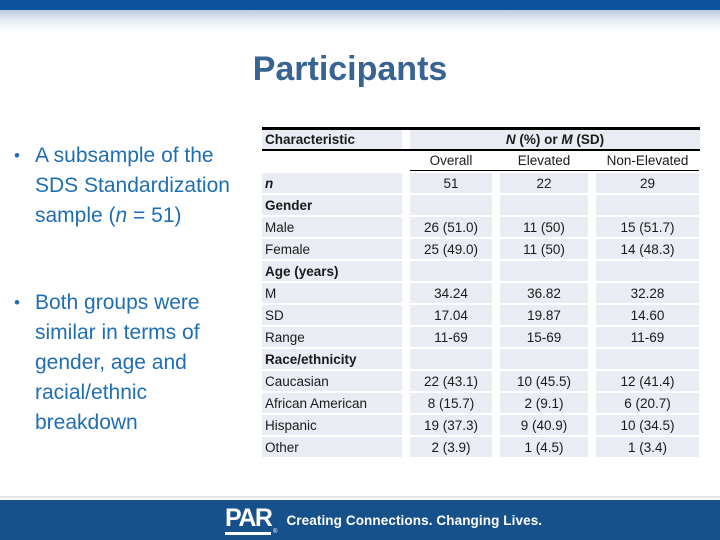 This screenshot has height=540, width=720. What do you see at coordinates (544, 293) in the screenshot?
I see `cell-value: 36.82` at bounding box center [544, 293].